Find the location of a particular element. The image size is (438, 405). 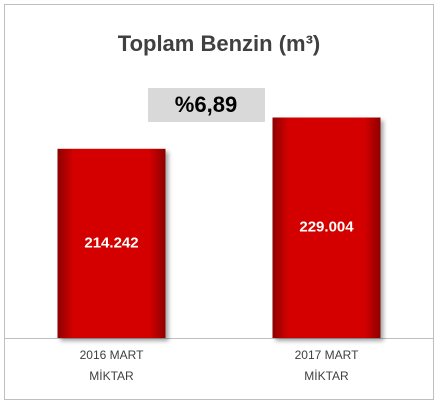

chart-title: Toplam Benzin (m³) is located at coordinates (219, 43).